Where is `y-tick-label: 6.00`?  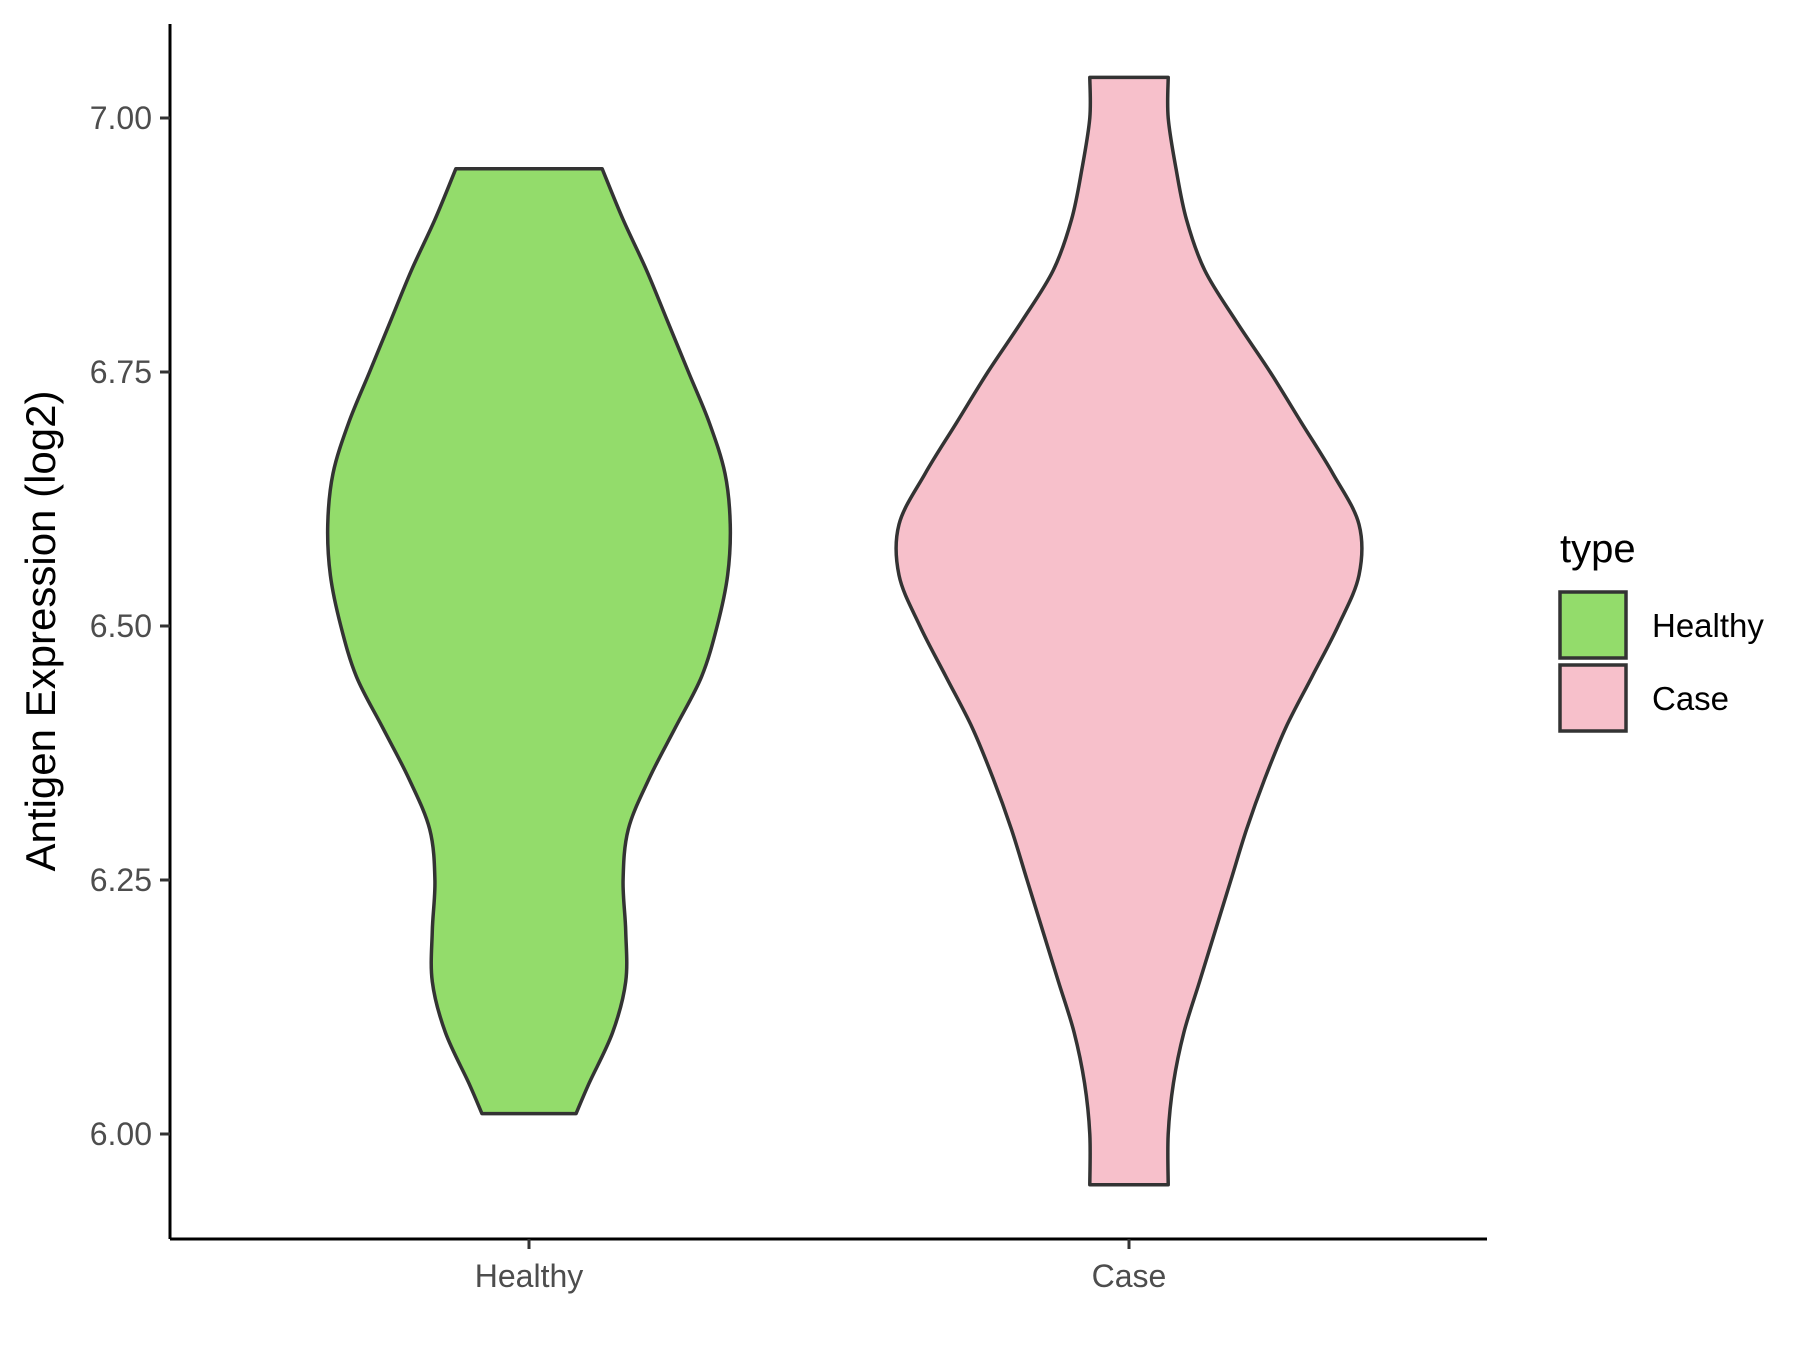 y-tick-label: 6.00 is located at coordinates (121, 1134).